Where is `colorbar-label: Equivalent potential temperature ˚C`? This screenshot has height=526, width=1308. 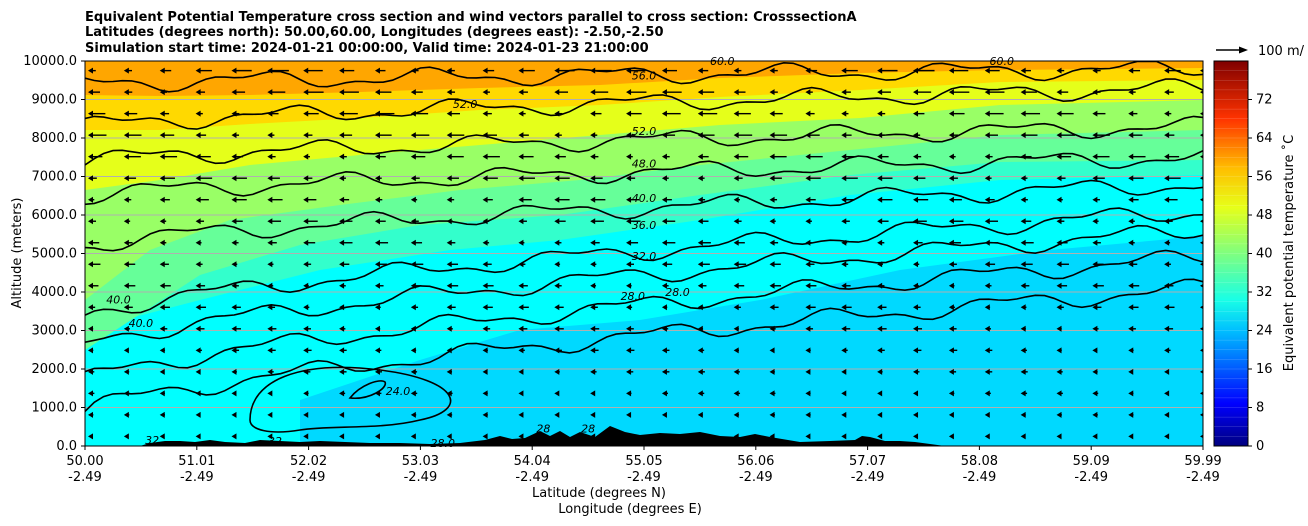
colorbar-label: Equivalent potential temperature ˚C is located at coordinates (1289, 253).